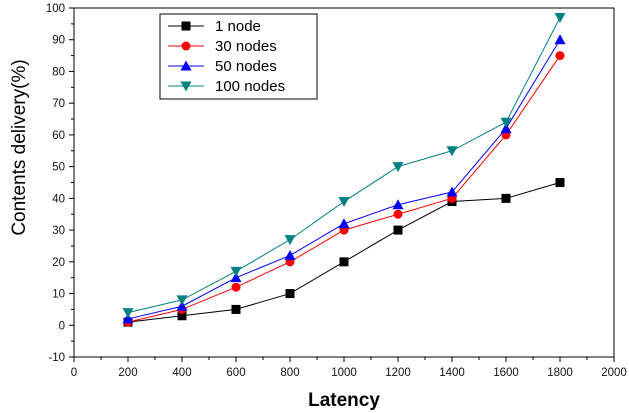 This screenshot has width=629, height=413. What do you see at coordinates (55, 9) in the screenshot?
I see `y-tick-label: 100` at bounding box center [55, 9].